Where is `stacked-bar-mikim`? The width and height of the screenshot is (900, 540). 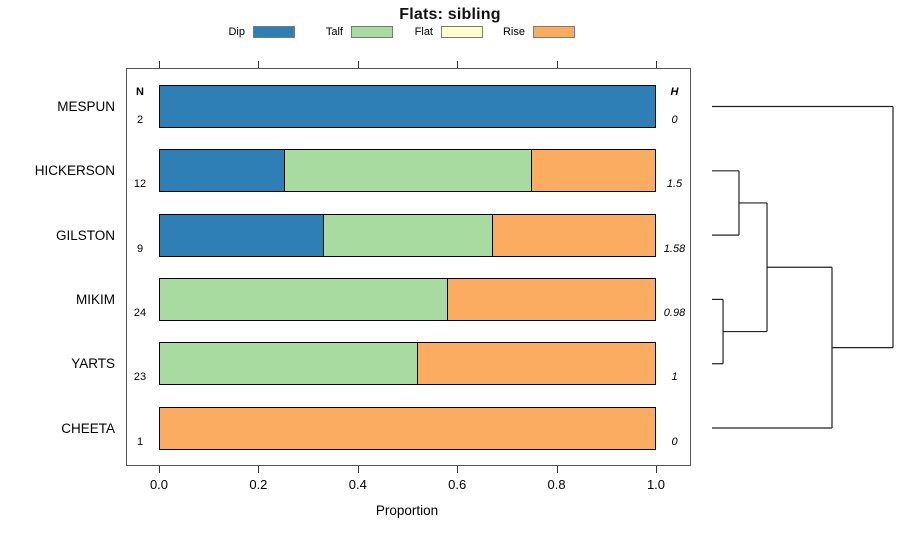 stacked-bar-mikim is located at coordinates (407, 299).